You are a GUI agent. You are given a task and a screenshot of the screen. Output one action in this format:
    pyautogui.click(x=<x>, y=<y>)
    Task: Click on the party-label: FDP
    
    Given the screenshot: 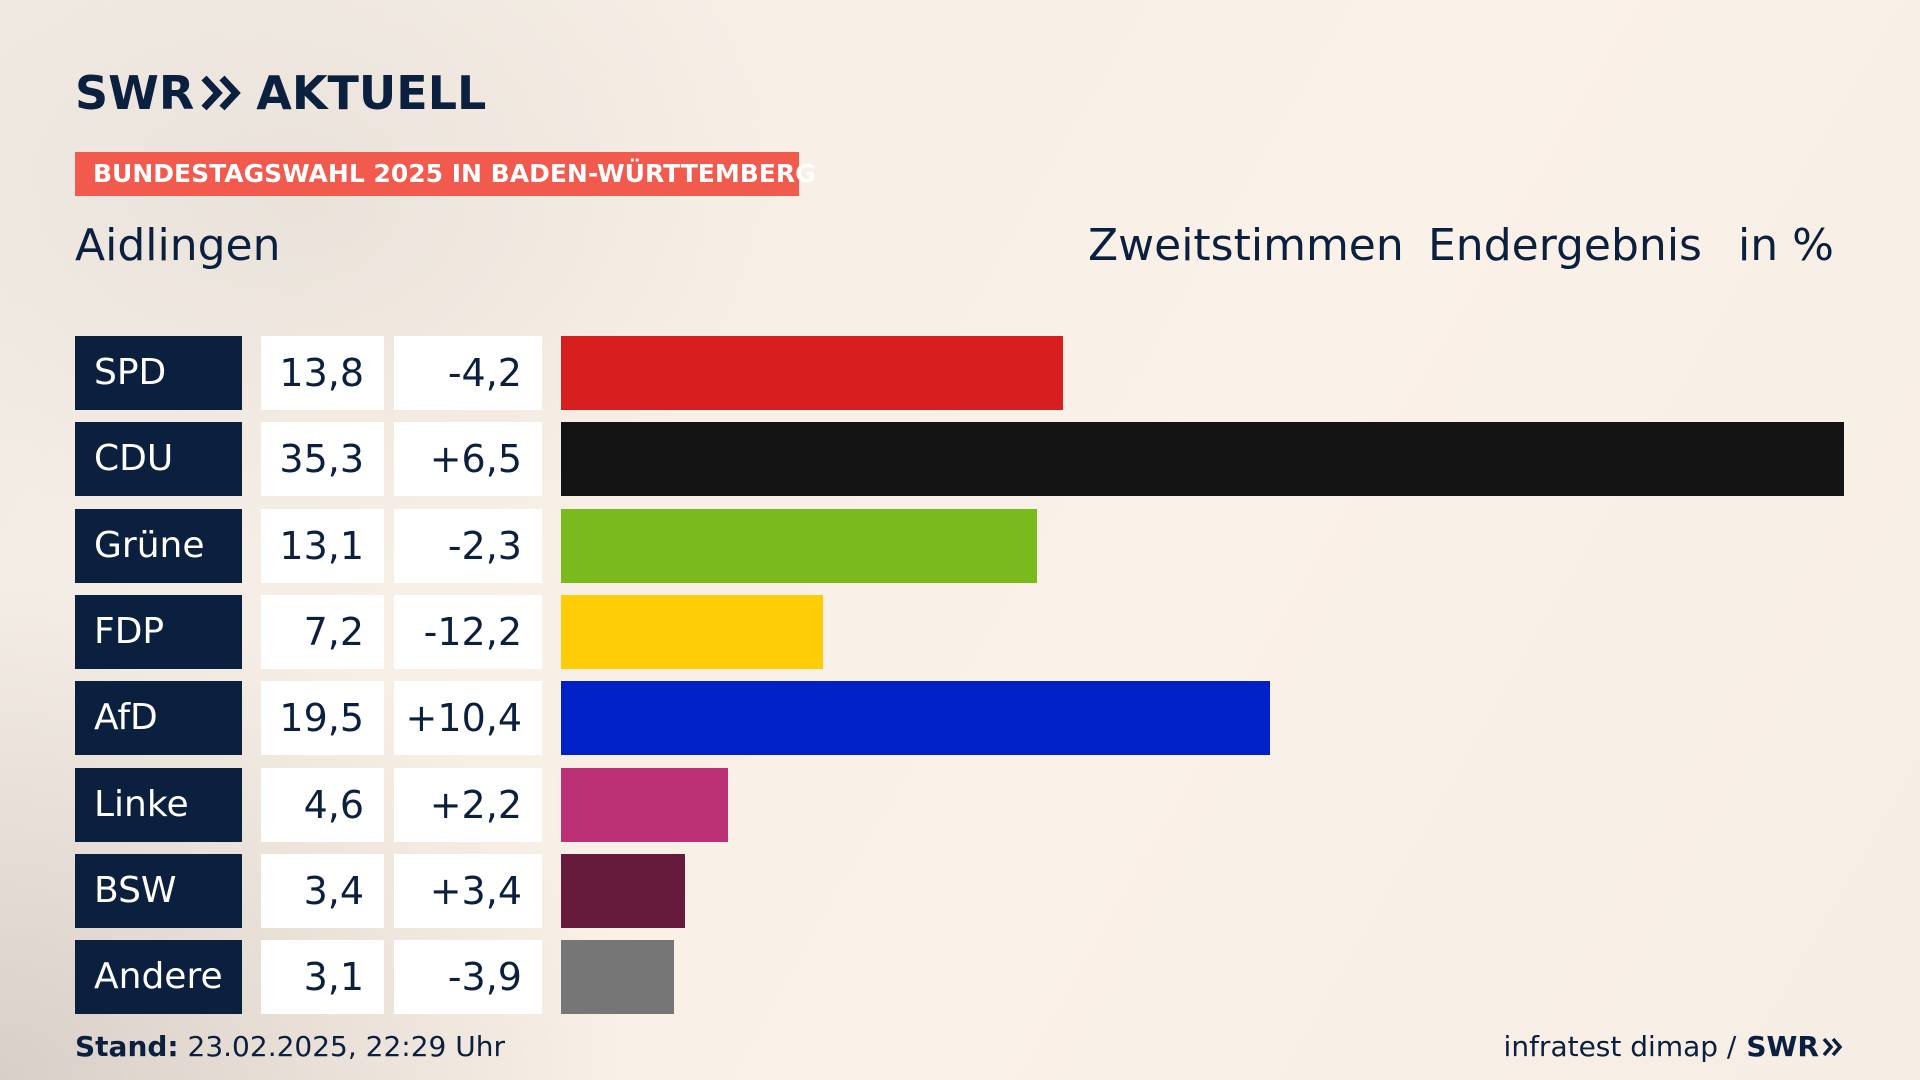 What is the action you would take?
    pyautogui.click(x=158, y=631)
    